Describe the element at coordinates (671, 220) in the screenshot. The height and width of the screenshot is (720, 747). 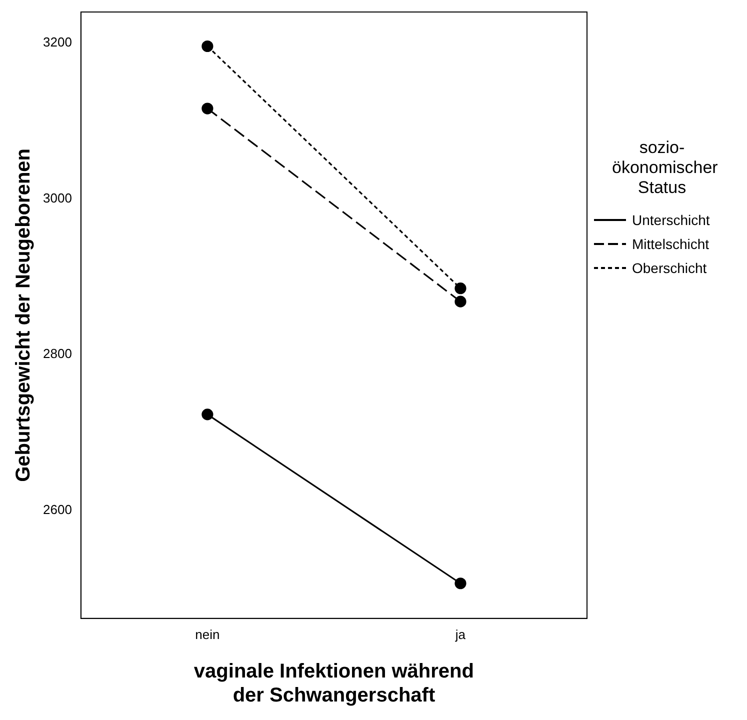
I see `legend-label: Unterschicht` at that location.